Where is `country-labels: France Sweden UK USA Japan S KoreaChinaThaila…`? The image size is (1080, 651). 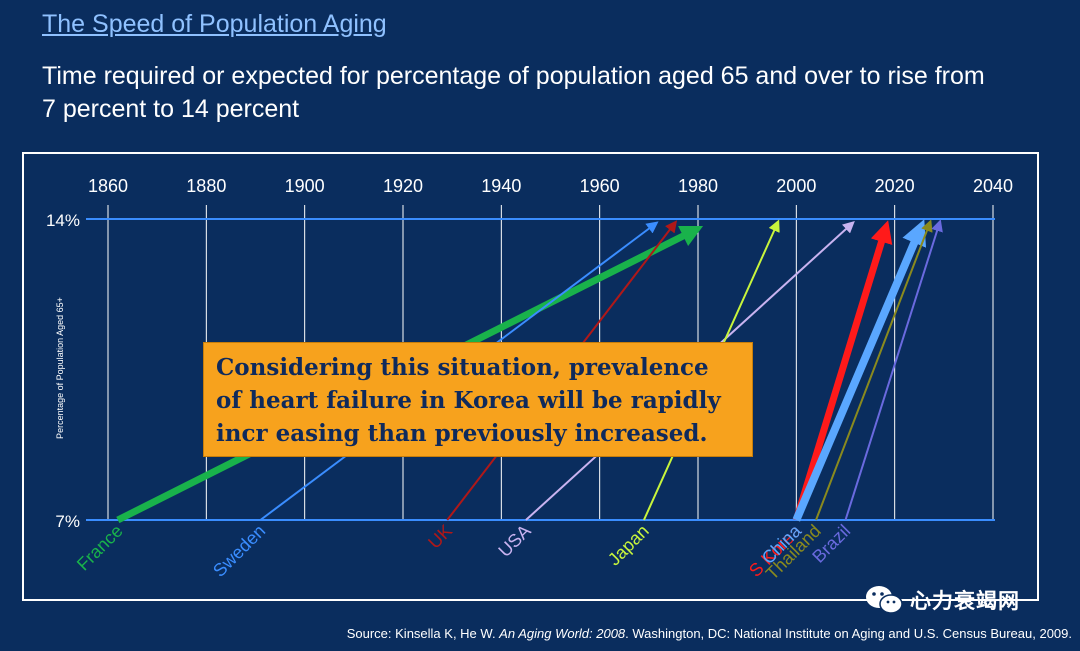 country-labels: France Sweden UK USA Japan S KoreaChinaThaila… is located at coordinates (463, 552).